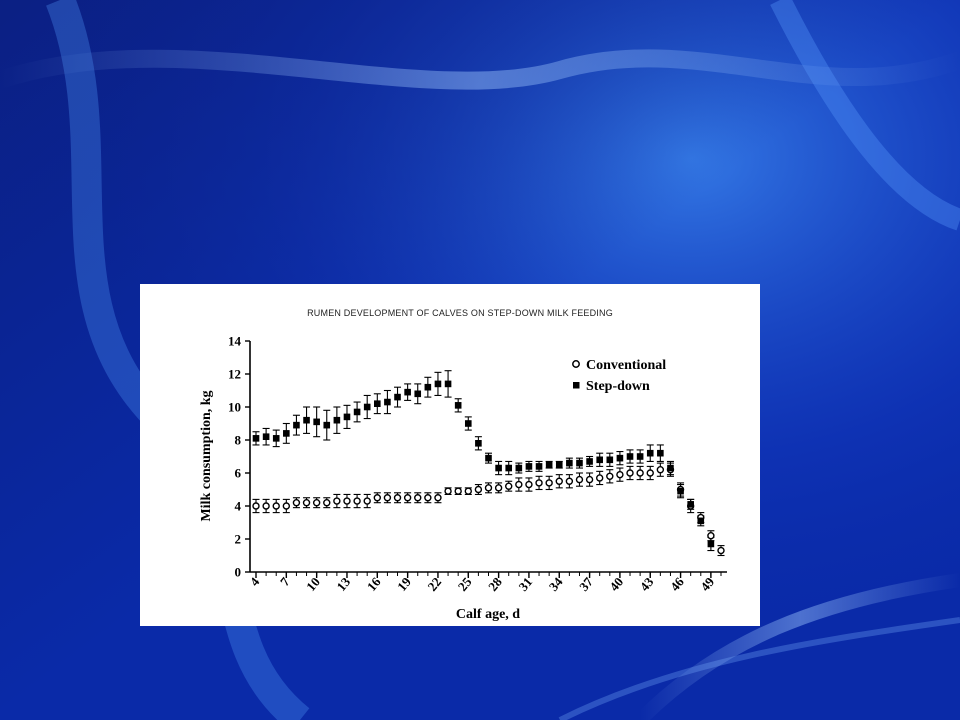 The image size is (960, 720). What do you see at coordinates (404, 584) in the screenshot?
I see `x-tick-label: 19` at bounding box center [404, 584].